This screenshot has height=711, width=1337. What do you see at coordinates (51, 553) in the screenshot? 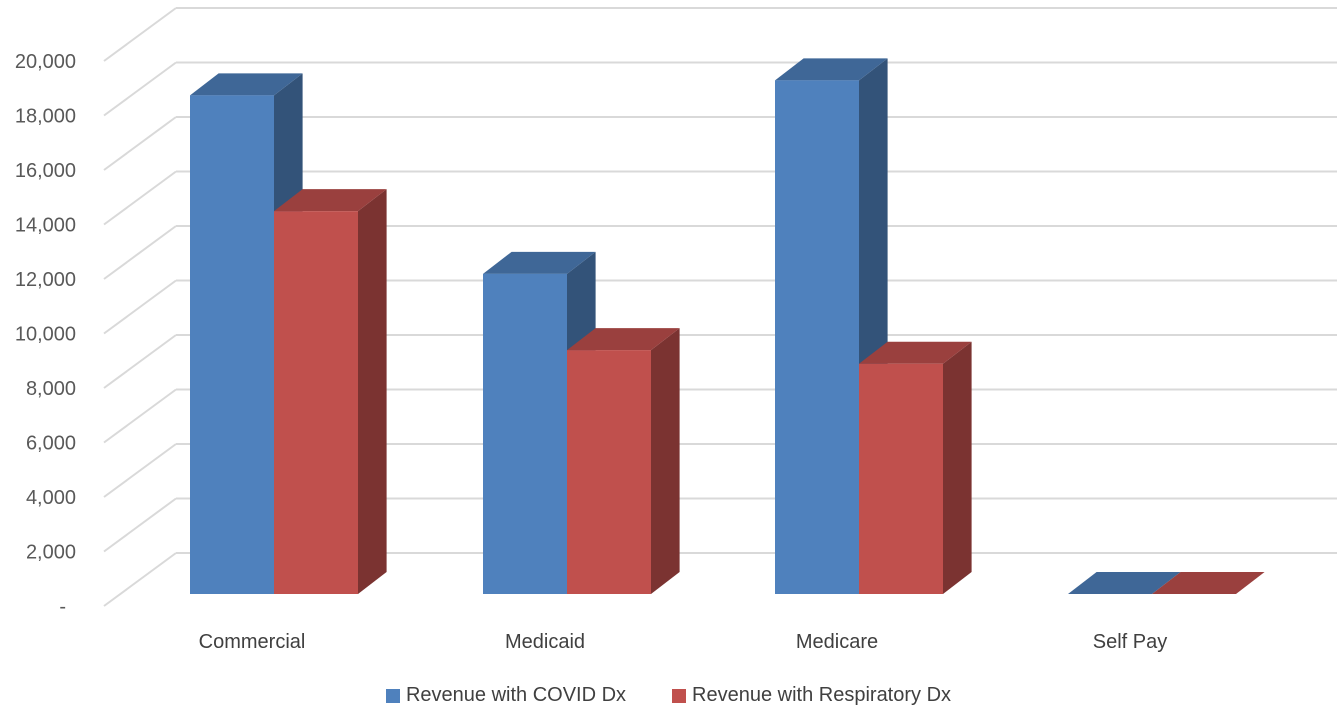
I see `y-tick-label: 2,000` at bounding box center [51, 553].